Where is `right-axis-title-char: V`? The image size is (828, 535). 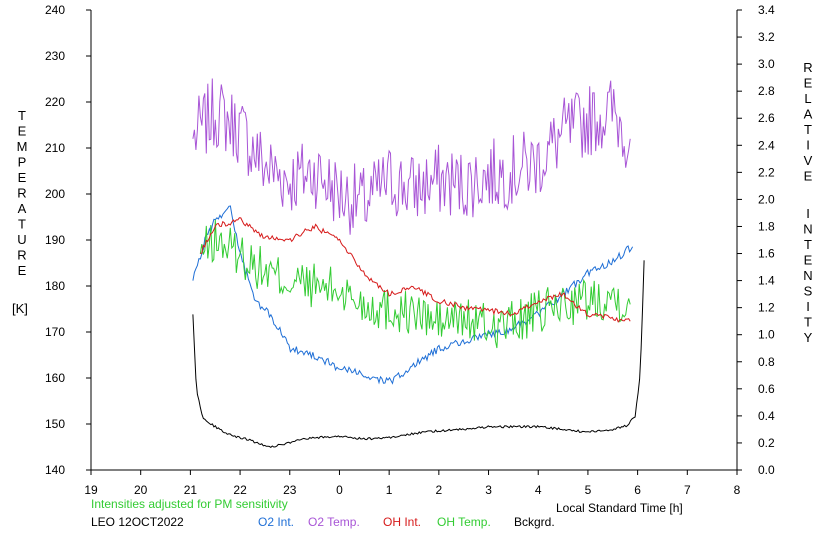
right-axis-title-char: V is located at coordinates (808, 160).